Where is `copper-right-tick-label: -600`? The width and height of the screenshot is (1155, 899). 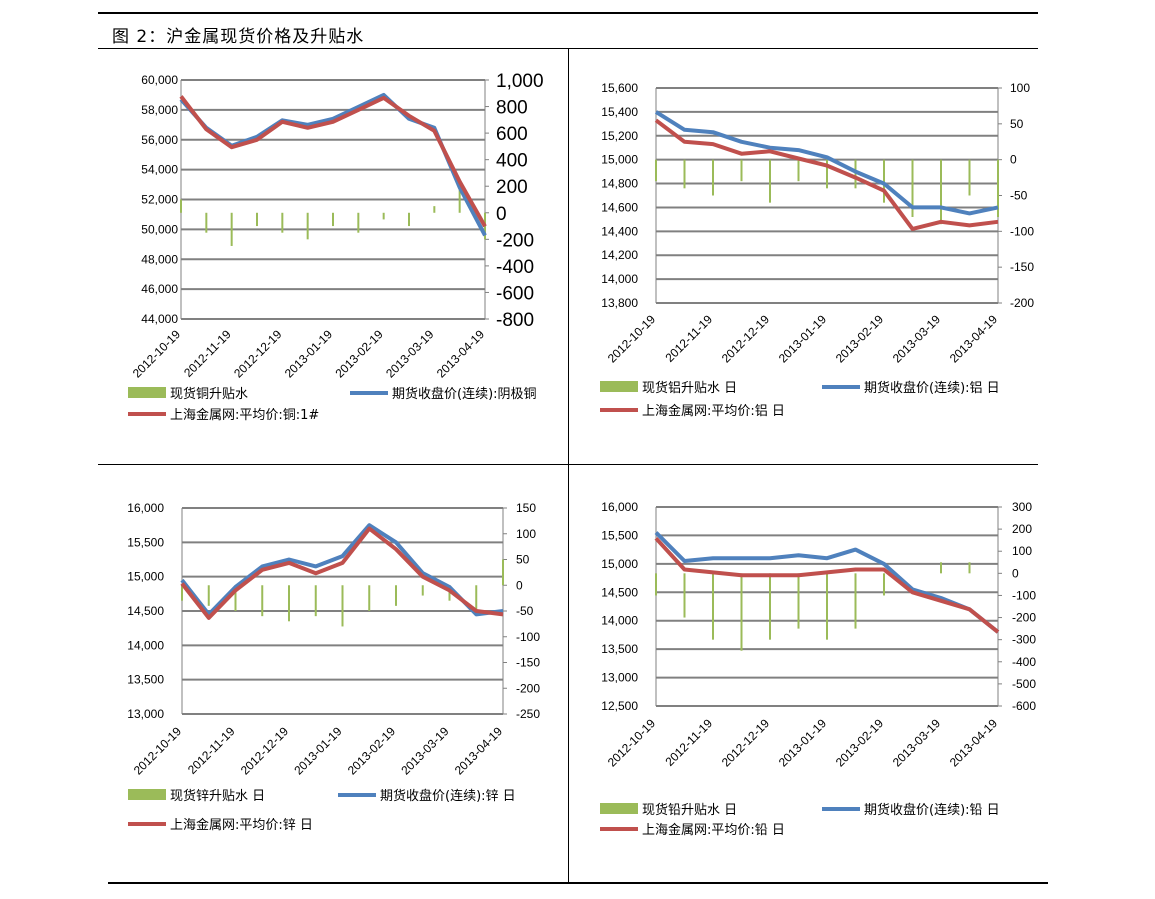 copper-right-tick-label: -600 is located at coordinates (515, 293).